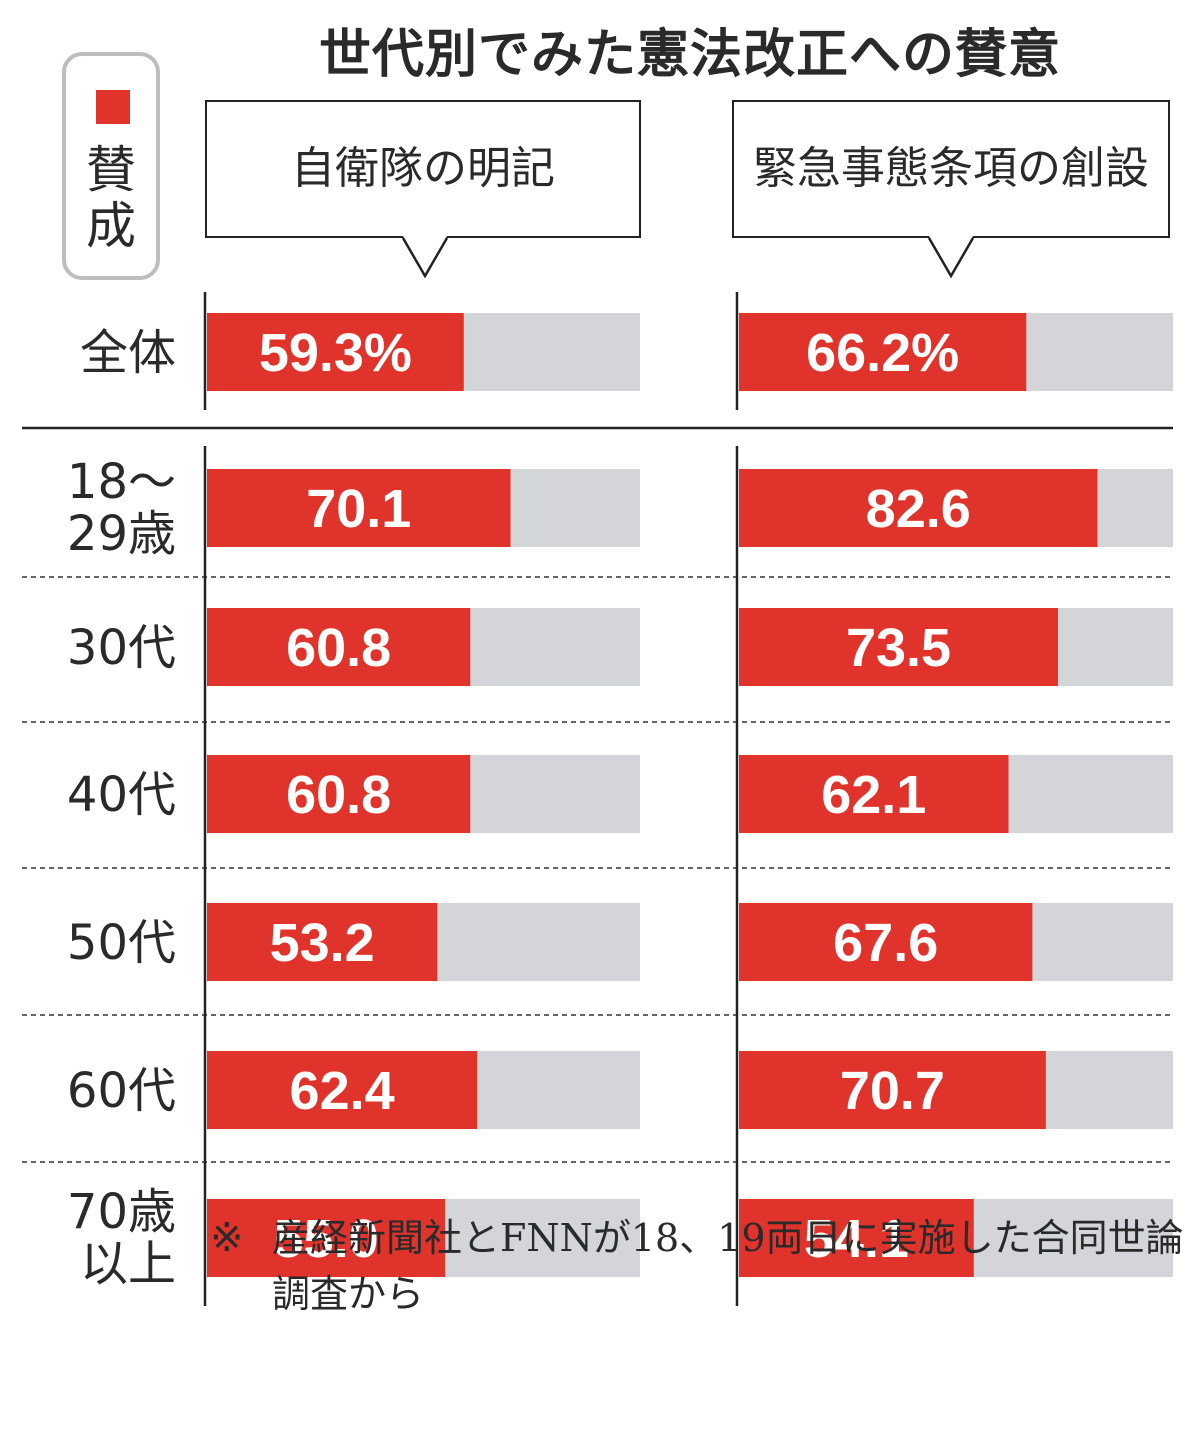 This screenshot has width=1200, height=1430. I want to click on legend-label: 賛成, so click(111, 198).